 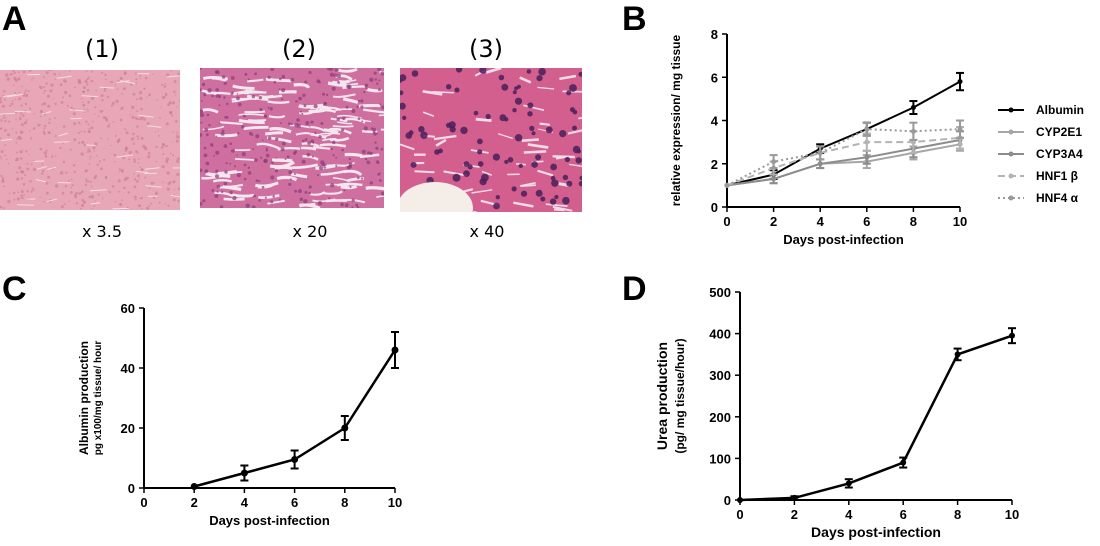 I want to click on chart-b-point-hnf4-, so click(x=774, y=162).